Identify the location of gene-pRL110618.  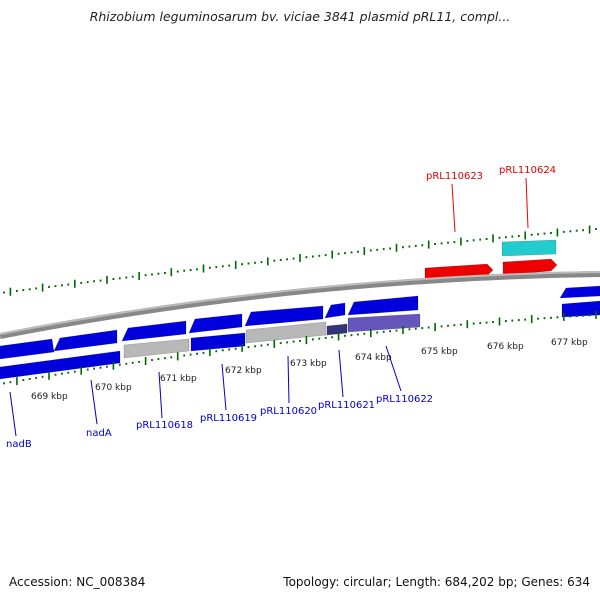
(156, 348).